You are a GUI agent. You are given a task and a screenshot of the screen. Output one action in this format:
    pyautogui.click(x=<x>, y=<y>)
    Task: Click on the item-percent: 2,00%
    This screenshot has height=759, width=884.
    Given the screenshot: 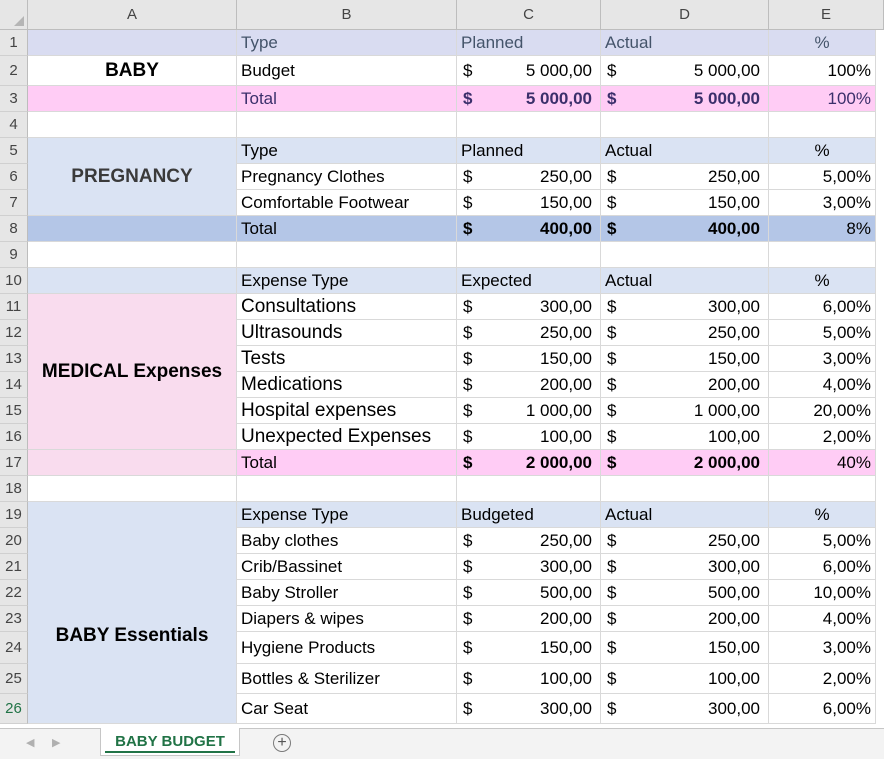 What is the action you would take?
    pyautogui.click(x=822, y=679)
    